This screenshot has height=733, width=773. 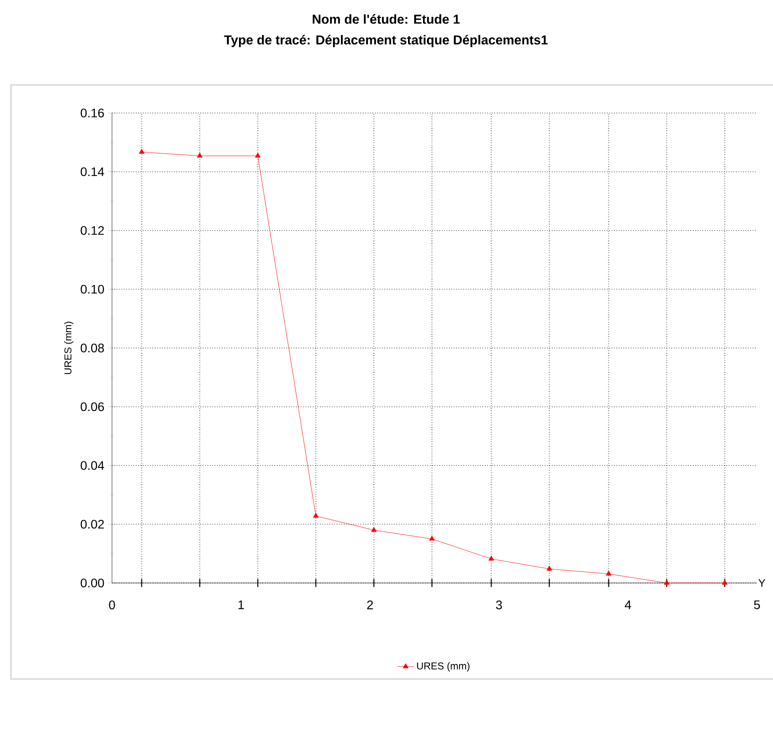 I want to click on y-tick-label: 0.00, so click(x=92, y=583).